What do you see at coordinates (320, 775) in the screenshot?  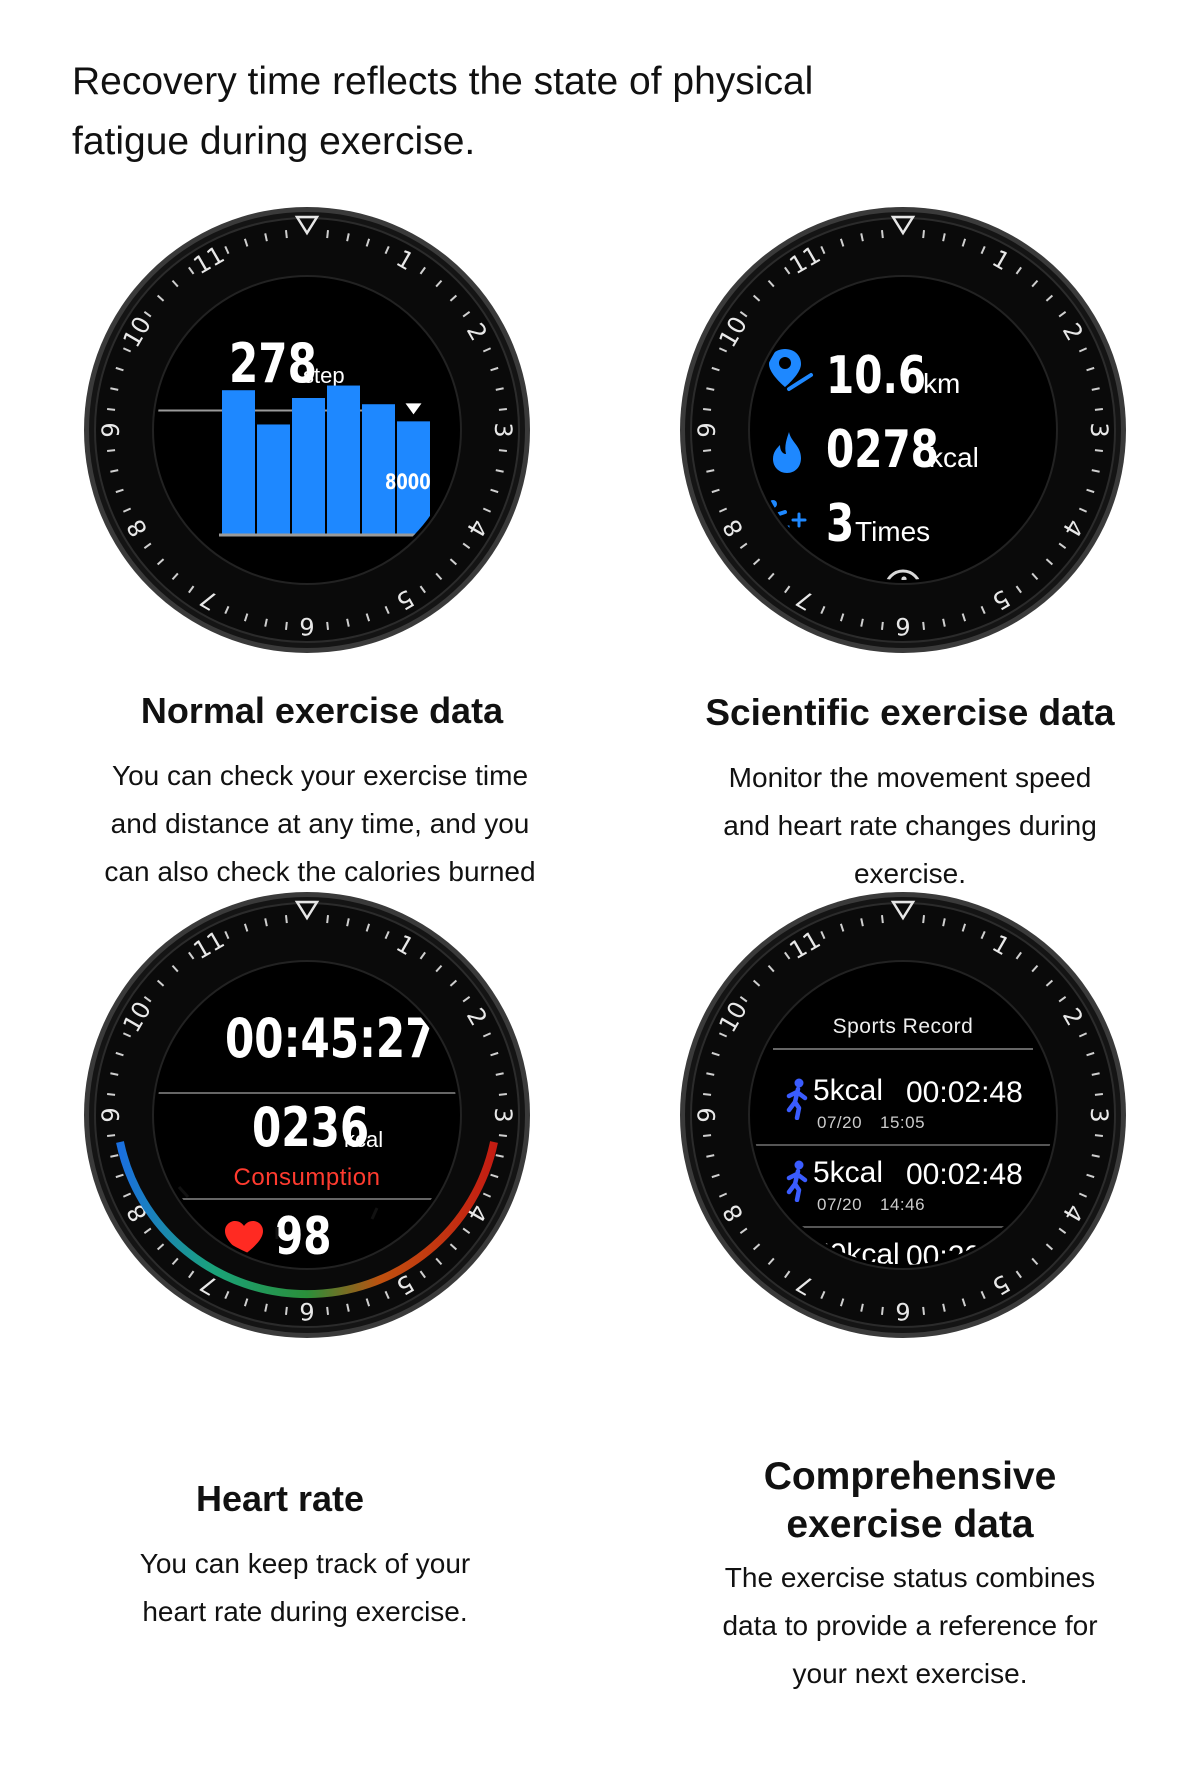 I see `desc-line: You can check your exercise time` at bounding box center [320, 775].